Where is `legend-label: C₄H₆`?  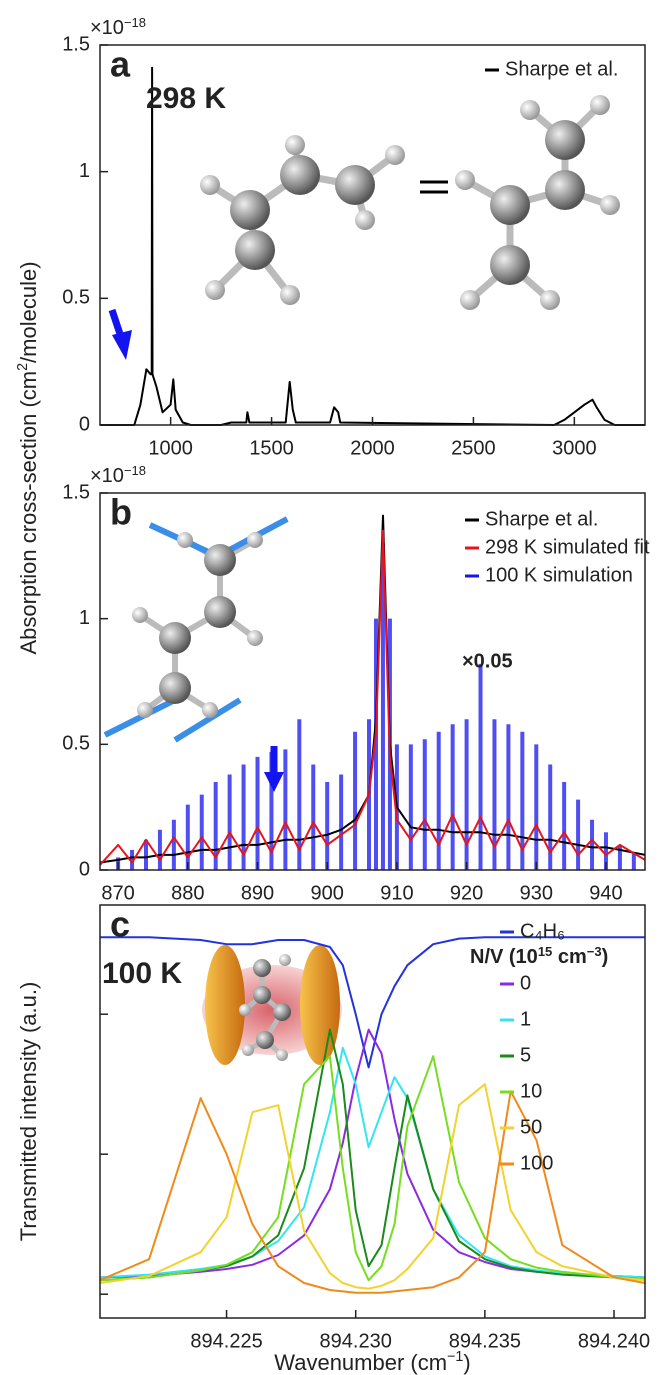
legend-label: C₄H₆ is located at coordinates (542, 931).